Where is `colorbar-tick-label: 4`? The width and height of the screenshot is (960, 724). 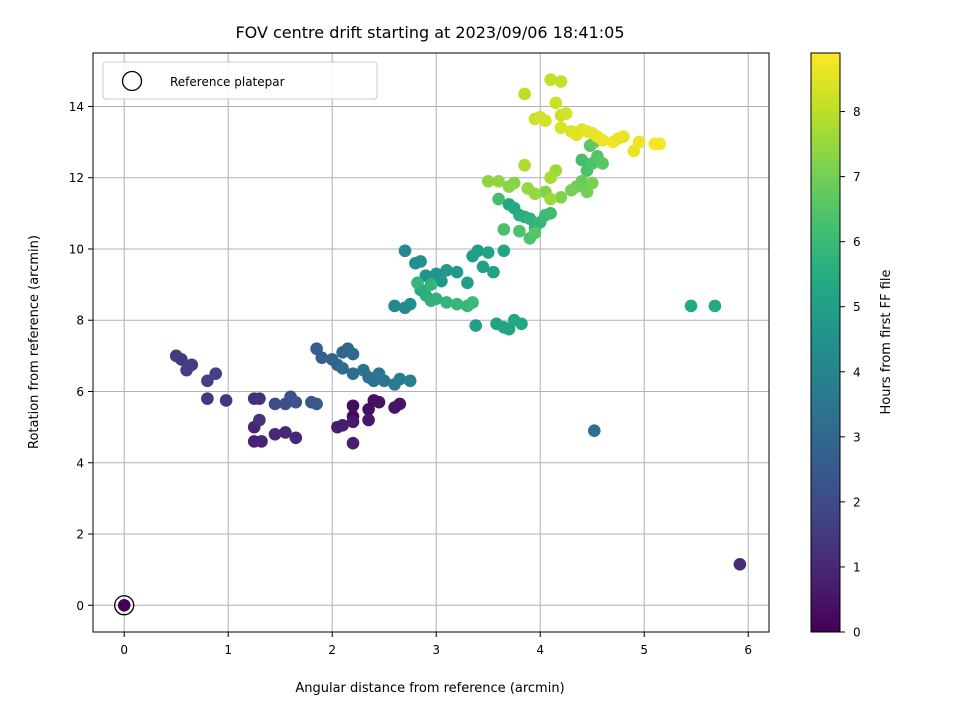
colorbar-tick-label: 4 is located at coordinates (857, 372).